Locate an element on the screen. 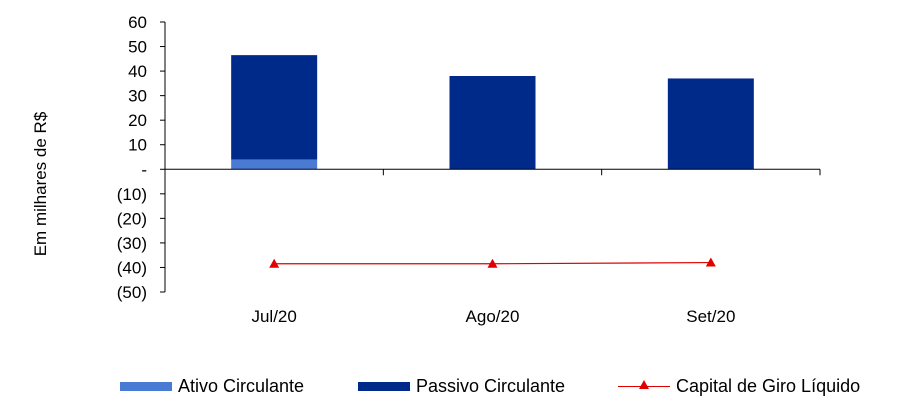 The image size is (899, 398). y-tick-label: 50 is located at coordinates (137, 47).